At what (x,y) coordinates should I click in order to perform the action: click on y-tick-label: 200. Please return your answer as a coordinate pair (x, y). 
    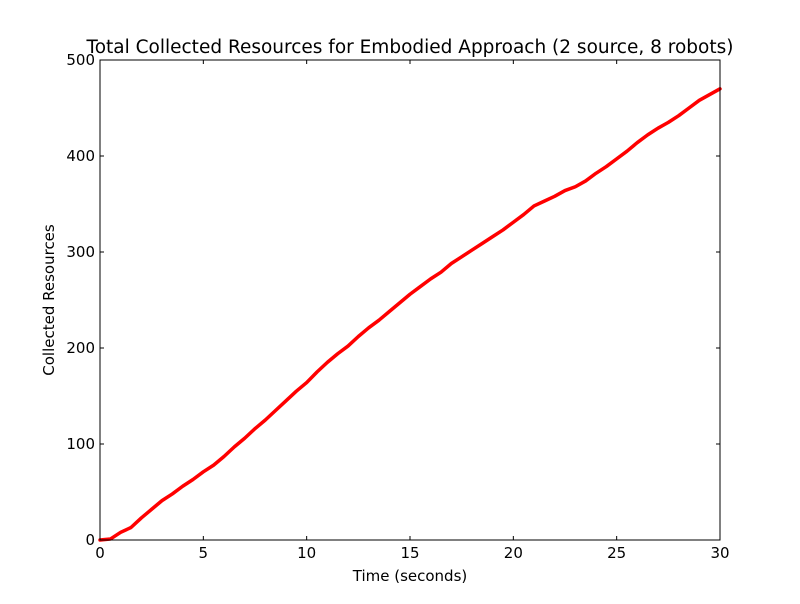
    Looking at the image, I should click on (80, 348).